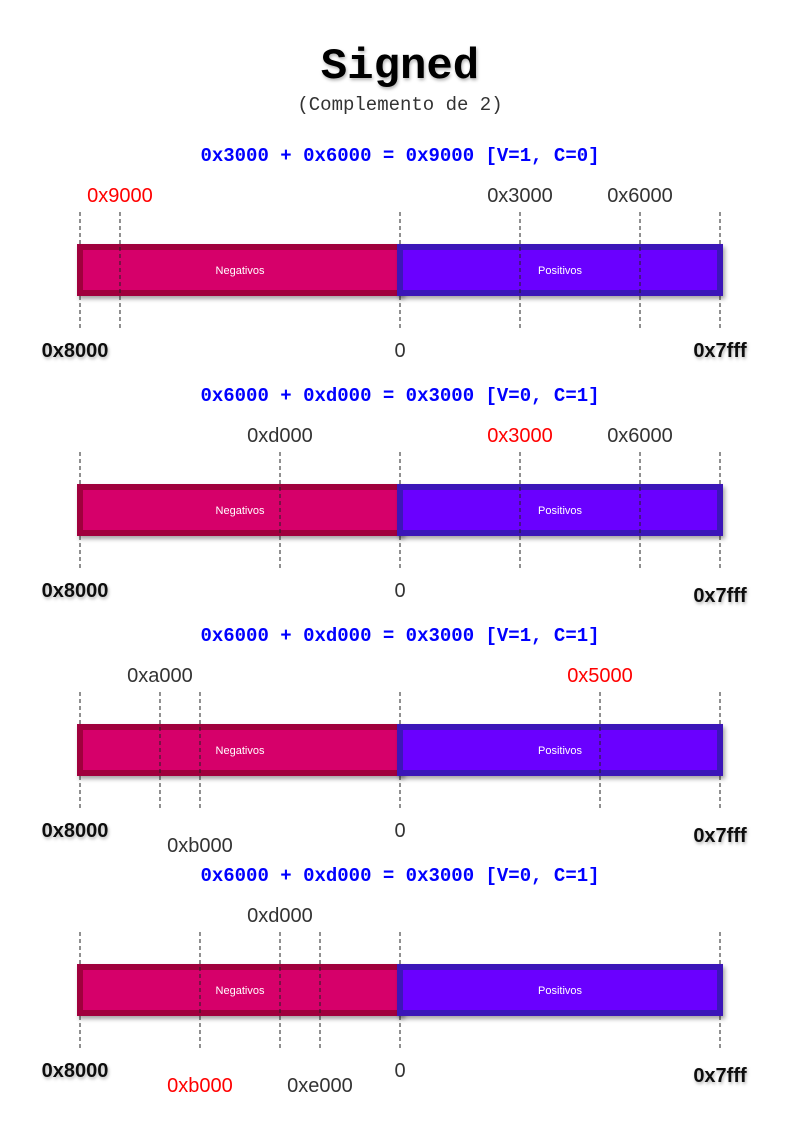  Describe the element at coordinates (160, 676) in the screenshot. I see `marker-label: 0xa000` at that location.